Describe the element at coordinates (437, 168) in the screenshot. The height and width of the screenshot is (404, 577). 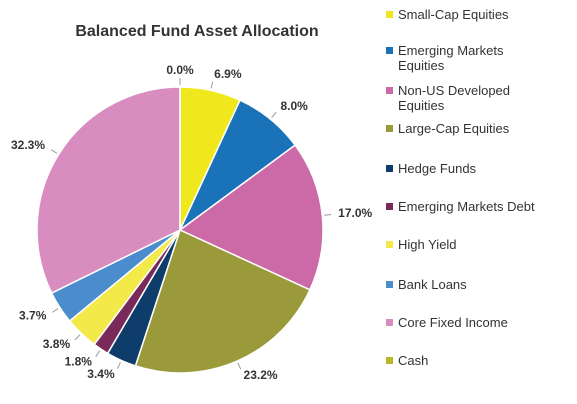
I see `legend-label: Hedge Funds` at that location.